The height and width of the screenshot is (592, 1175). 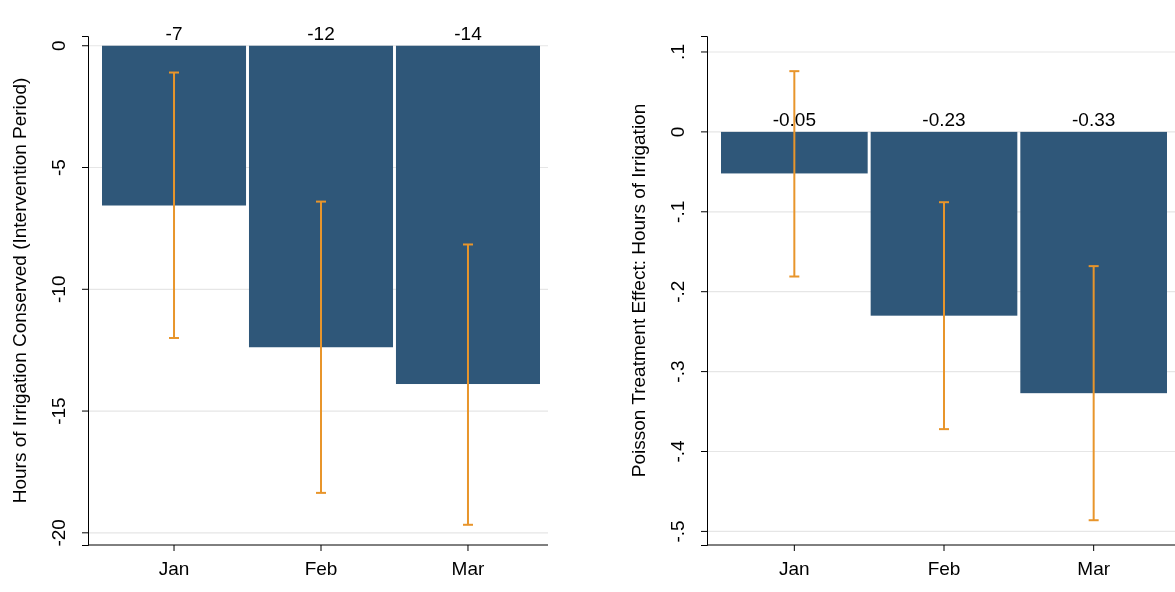 I want to click on y-tick-label: -.5, so click(x=677, y=531).